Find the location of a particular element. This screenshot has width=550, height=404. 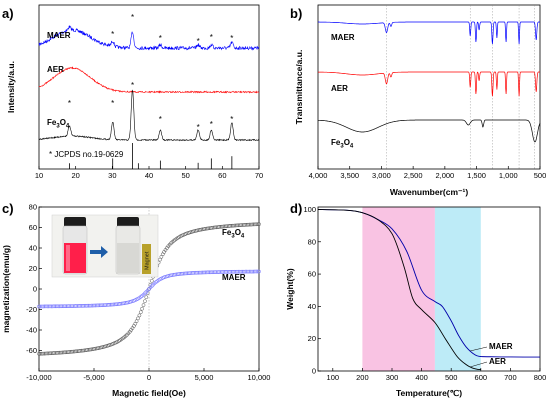

series-maer-xrd is located at coordinates (149, 38).